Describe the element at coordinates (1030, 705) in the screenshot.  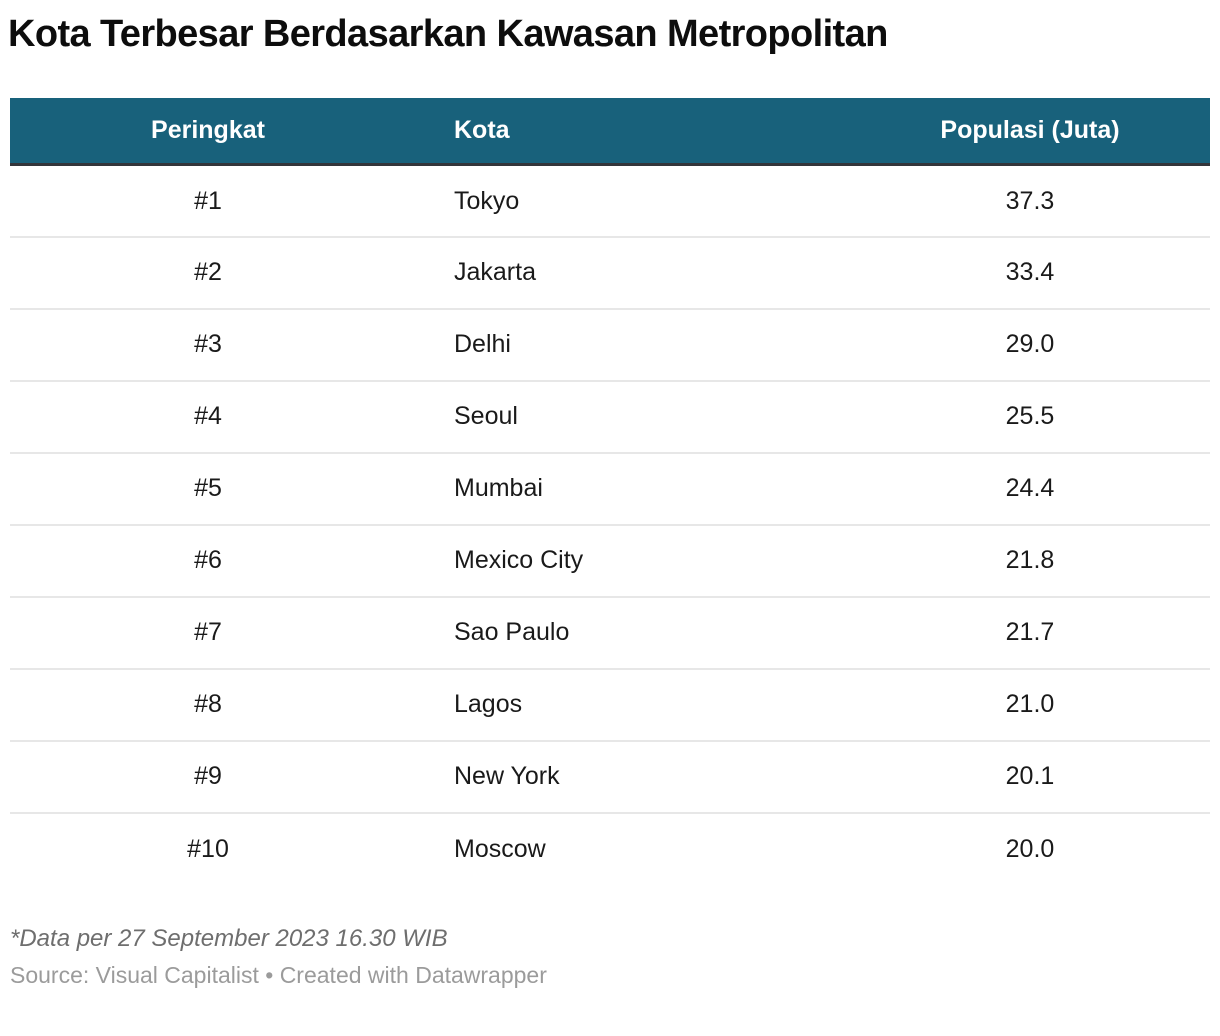
I see `population-cell: 21.0` at that location.